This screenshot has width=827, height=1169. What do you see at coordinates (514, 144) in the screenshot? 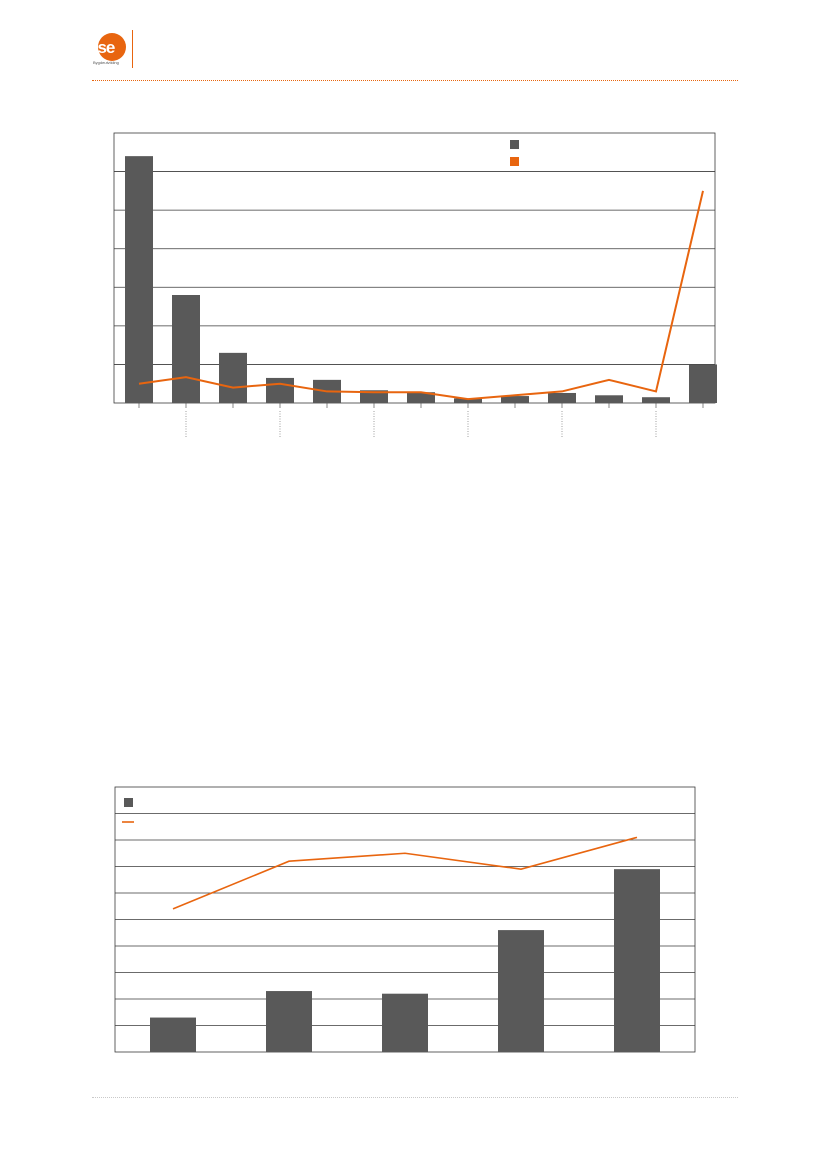
I see `chart-1-legend-bar-swatch` at bounding box center [514, 144].